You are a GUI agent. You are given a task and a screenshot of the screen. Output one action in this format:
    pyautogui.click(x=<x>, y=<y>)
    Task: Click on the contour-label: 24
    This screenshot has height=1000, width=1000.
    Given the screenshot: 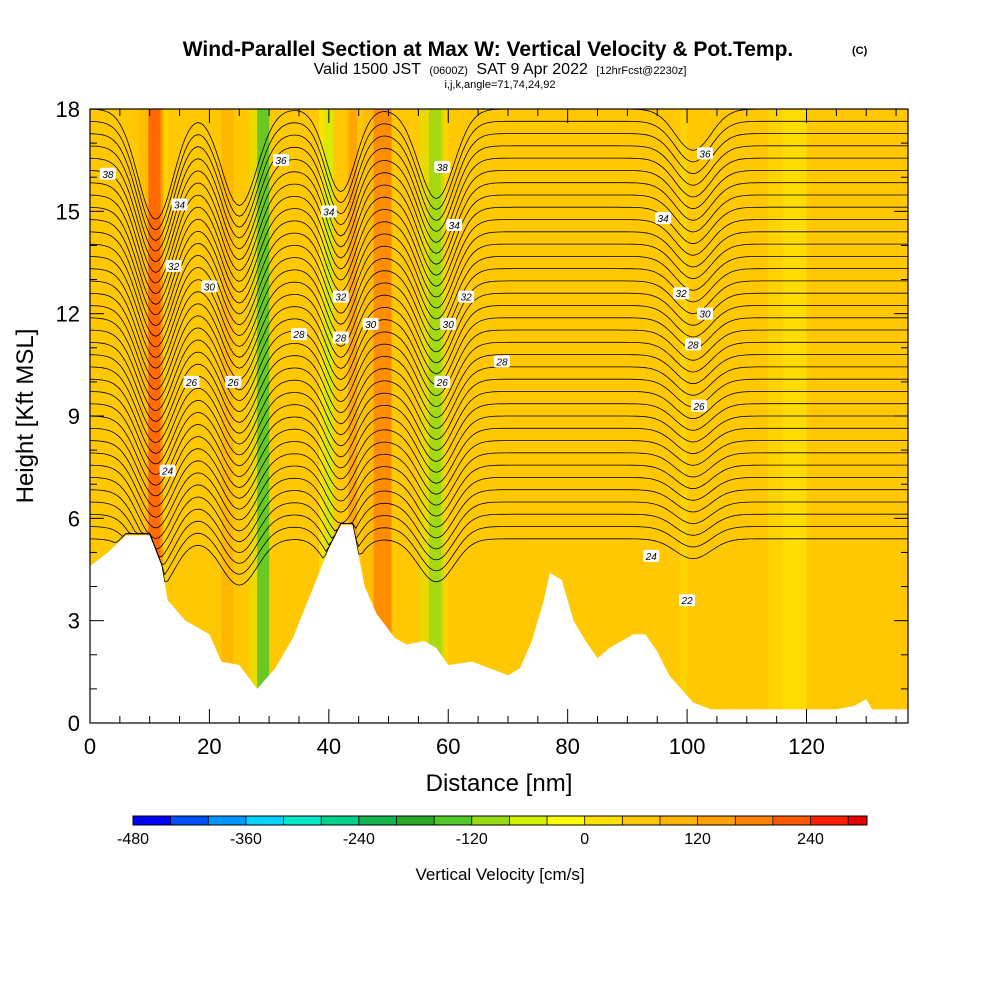 What is the action you would take?
    pyautogui.click(x=167, y=471)
    